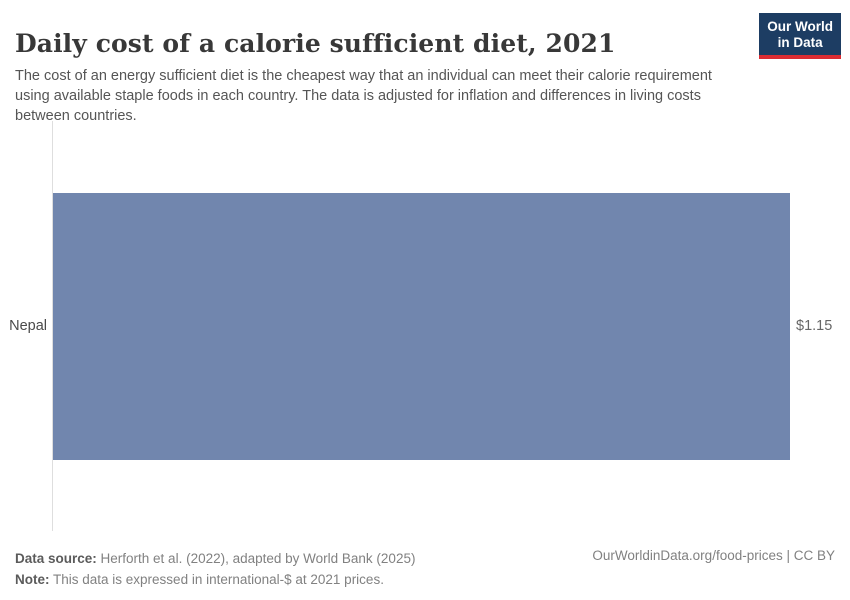 The width and height of the screenshot is (850, 600). What do you see at coordinates (800, 26) in the screenshot?
I see `owid-logo-line1: Our World` at bounding box center [800, 26].